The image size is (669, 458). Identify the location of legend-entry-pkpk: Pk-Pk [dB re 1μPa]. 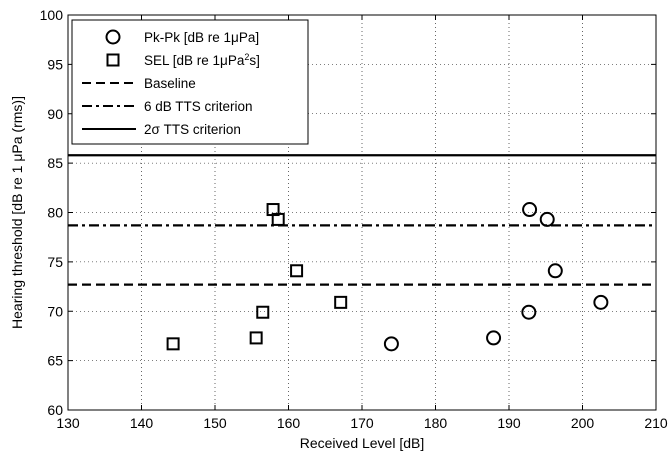
(182, 37).